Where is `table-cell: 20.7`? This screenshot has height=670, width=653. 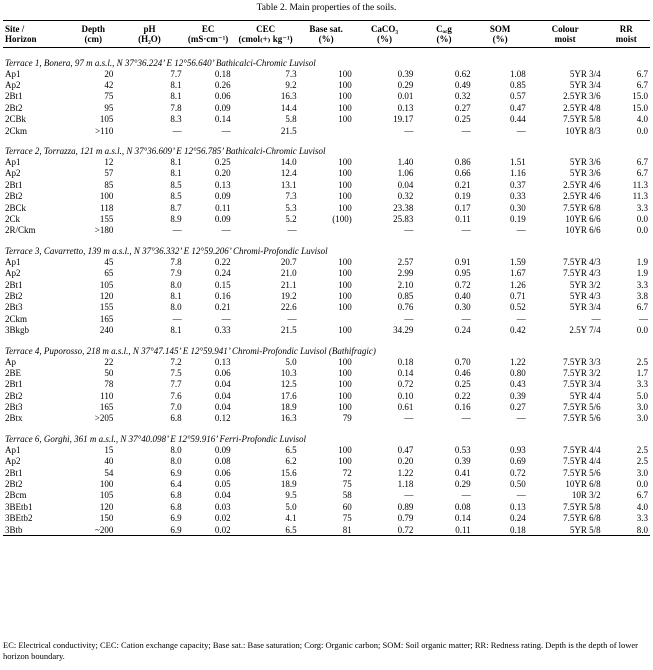
table-cell: 20.7 is located at coordinates (288, 261).